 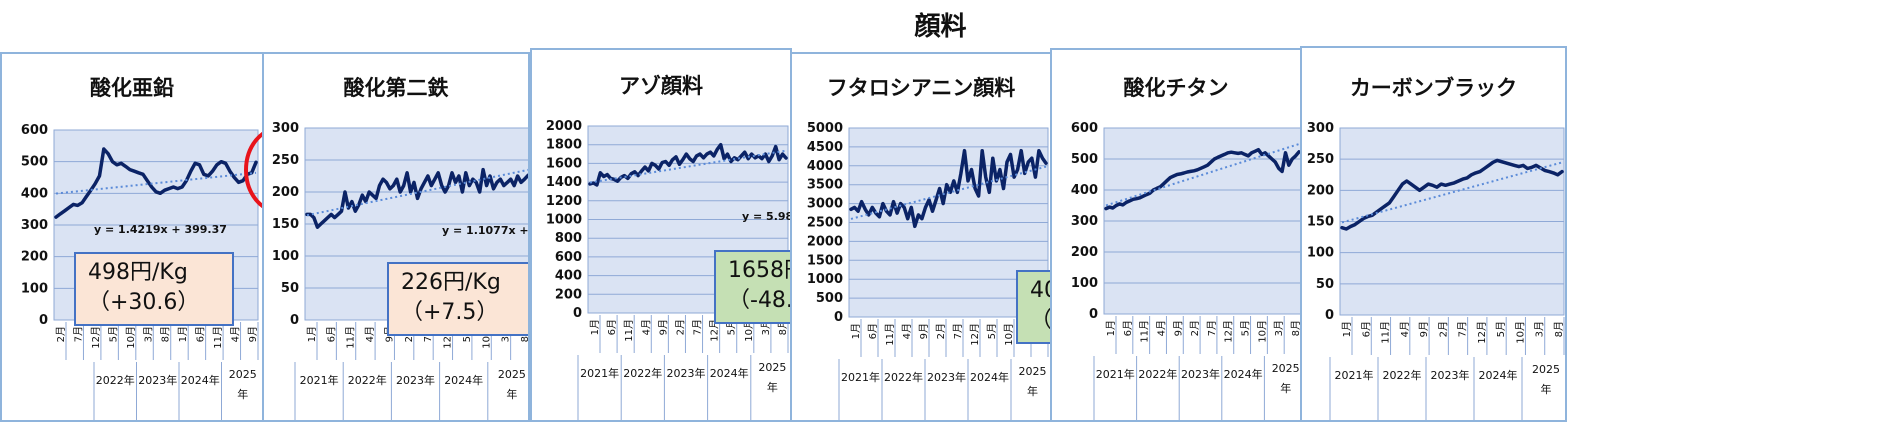 What do you see at coordinates (486, 230) in the screenshot?
I see `trendline-equation: y = 1.1077x + 163.7` at bounding box center [486, 230].